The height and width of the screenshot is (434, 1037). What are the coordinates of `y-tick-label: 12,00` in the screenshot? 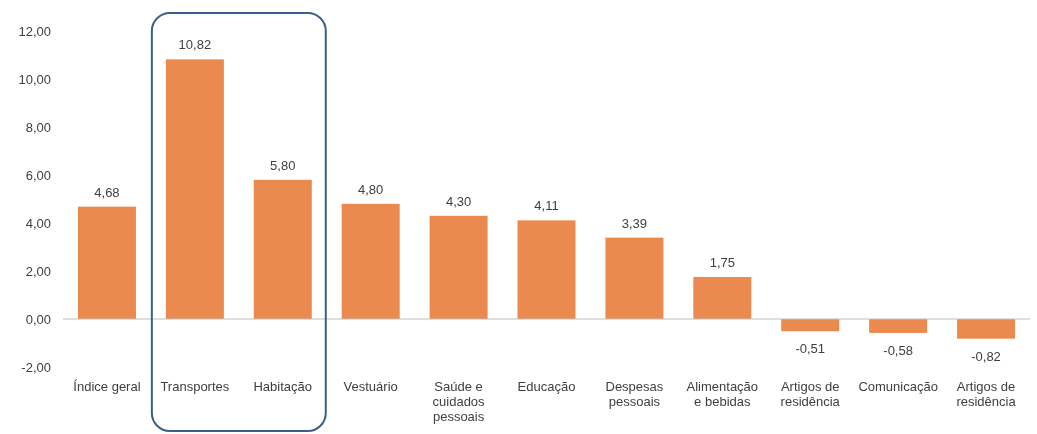 It's located at (34, 31).